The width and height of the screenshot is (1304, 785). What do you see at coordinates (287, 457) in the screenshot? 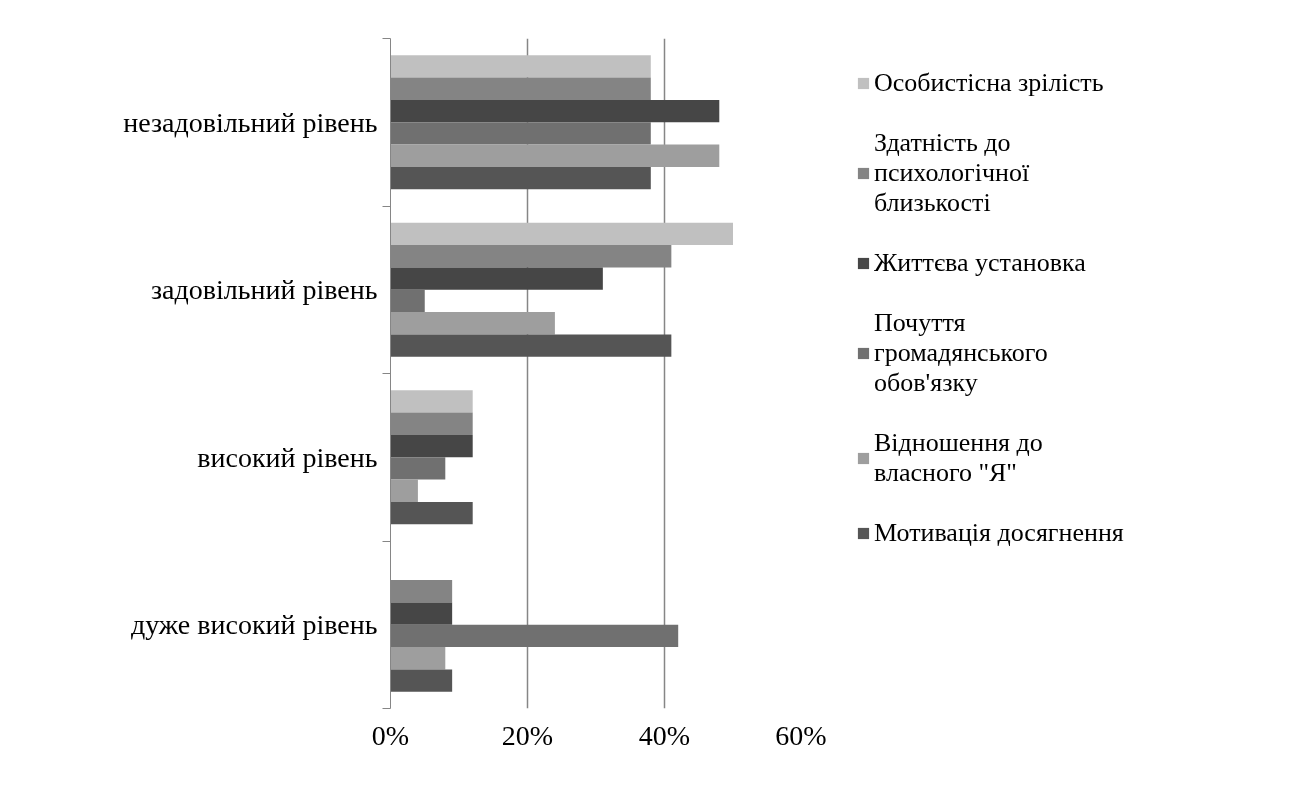
I see `y-tick-label: високий рівень` at bounding box center [287, 457].